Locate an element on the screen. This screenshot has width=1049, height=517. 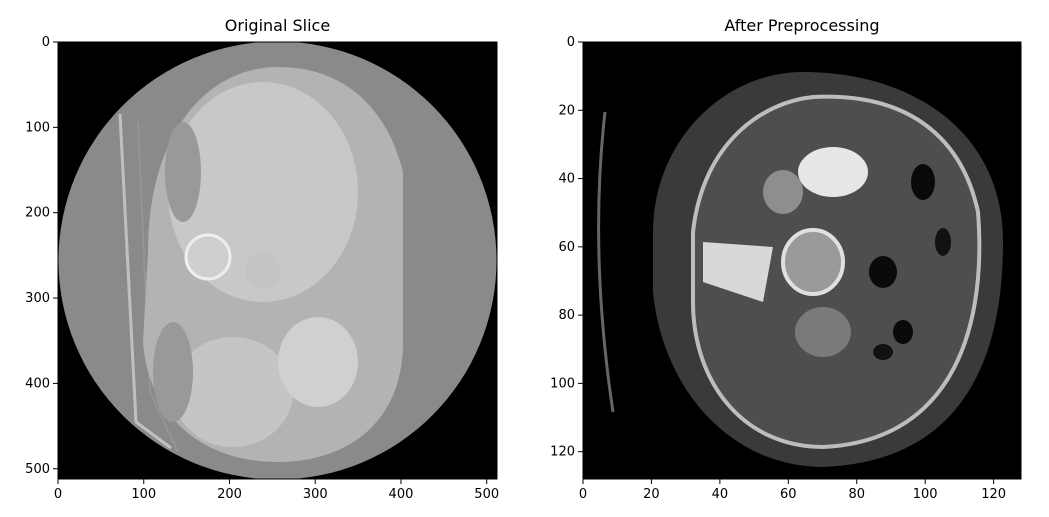
y-tick-label: 400 is located at coordinates (37, 383).